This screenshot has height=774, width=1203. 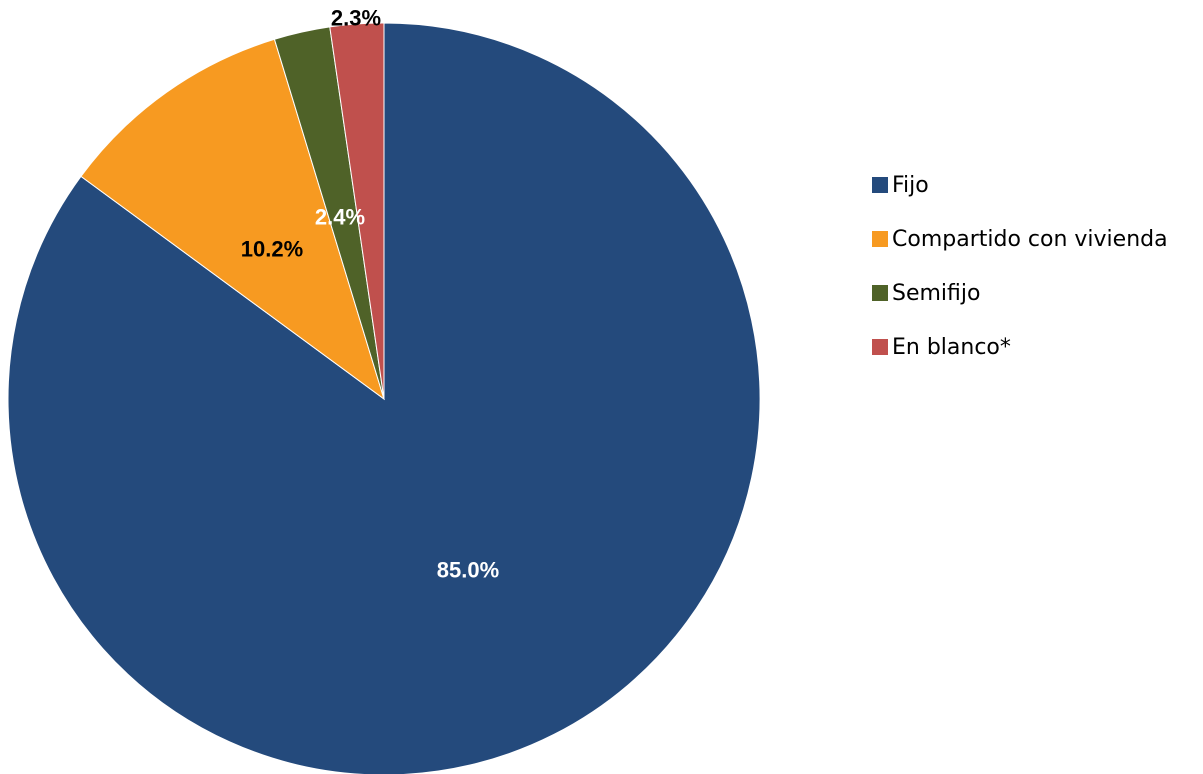 I want to click on data-label-fijo: 85.0%, so click(x=468, y=570).